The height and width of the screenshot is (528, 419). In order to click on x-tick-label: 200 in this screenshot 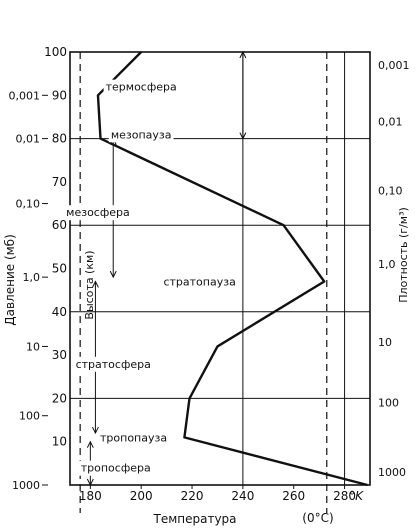, I will do `click(141, 496)`.